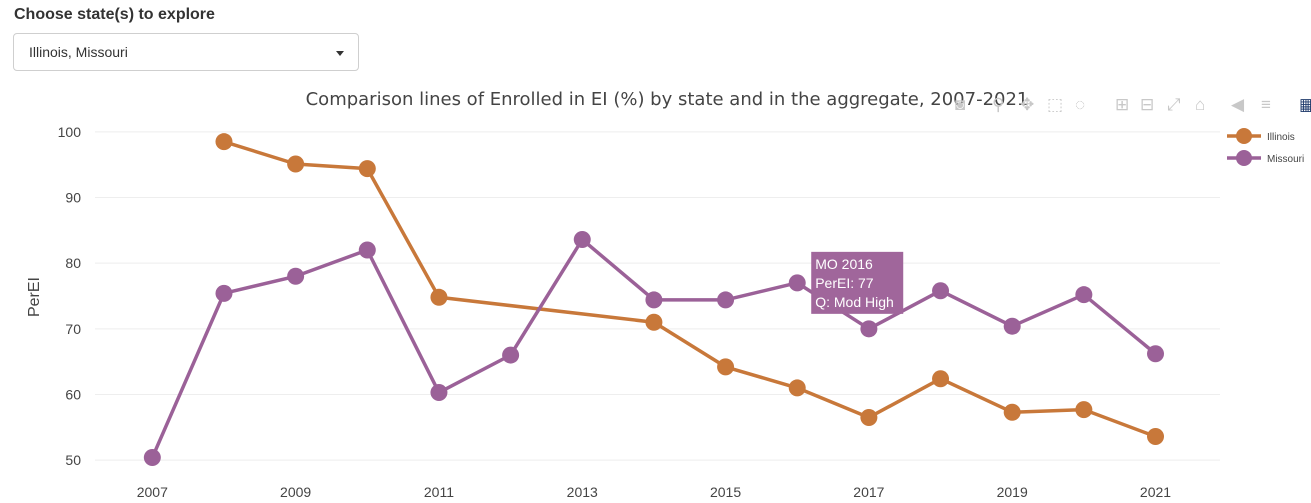 This screenshot has width=1311, height=503. What do you see at coordinates (844, 264) in the screenshot?
I see `tooltip-line: MO 2016` at bounding box center [844, 264].